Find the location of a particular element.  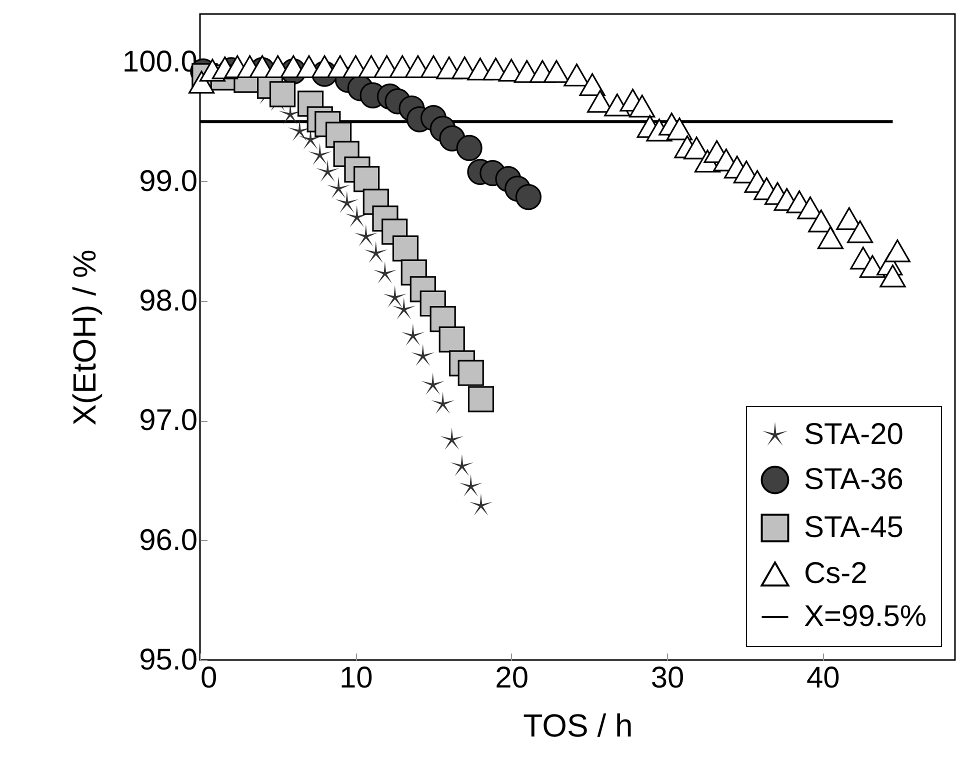

x-tick-label: 20 is located at coordinates (512, 678).